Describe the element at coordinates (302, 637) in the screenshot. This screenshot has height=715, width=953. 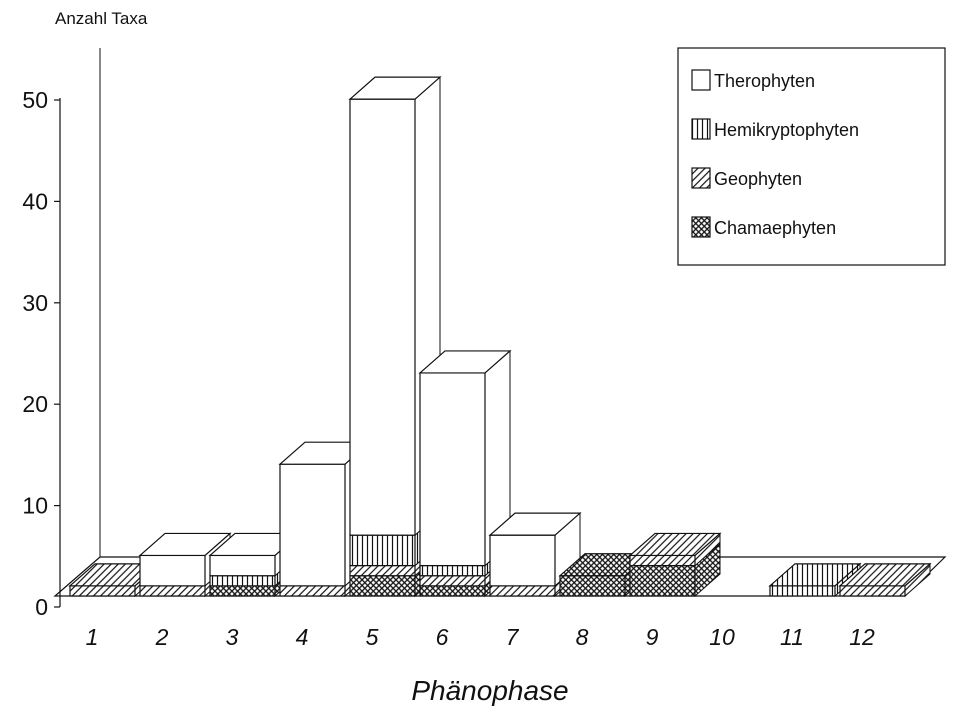
I see `x-tick-label: 4` at that location.